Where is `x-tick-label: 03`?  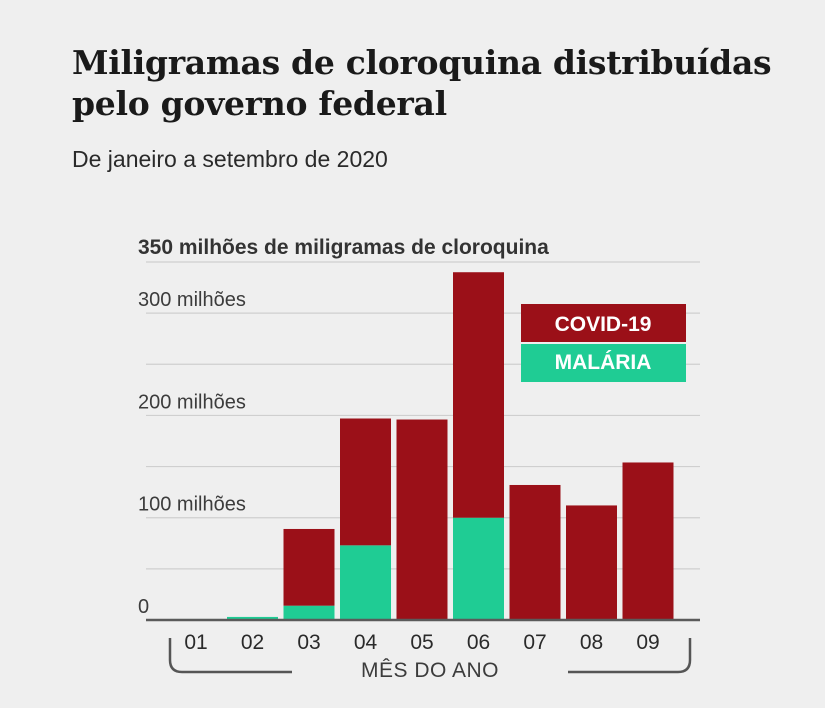 x-tick-label: 03 is located at coordinates (308, 642).